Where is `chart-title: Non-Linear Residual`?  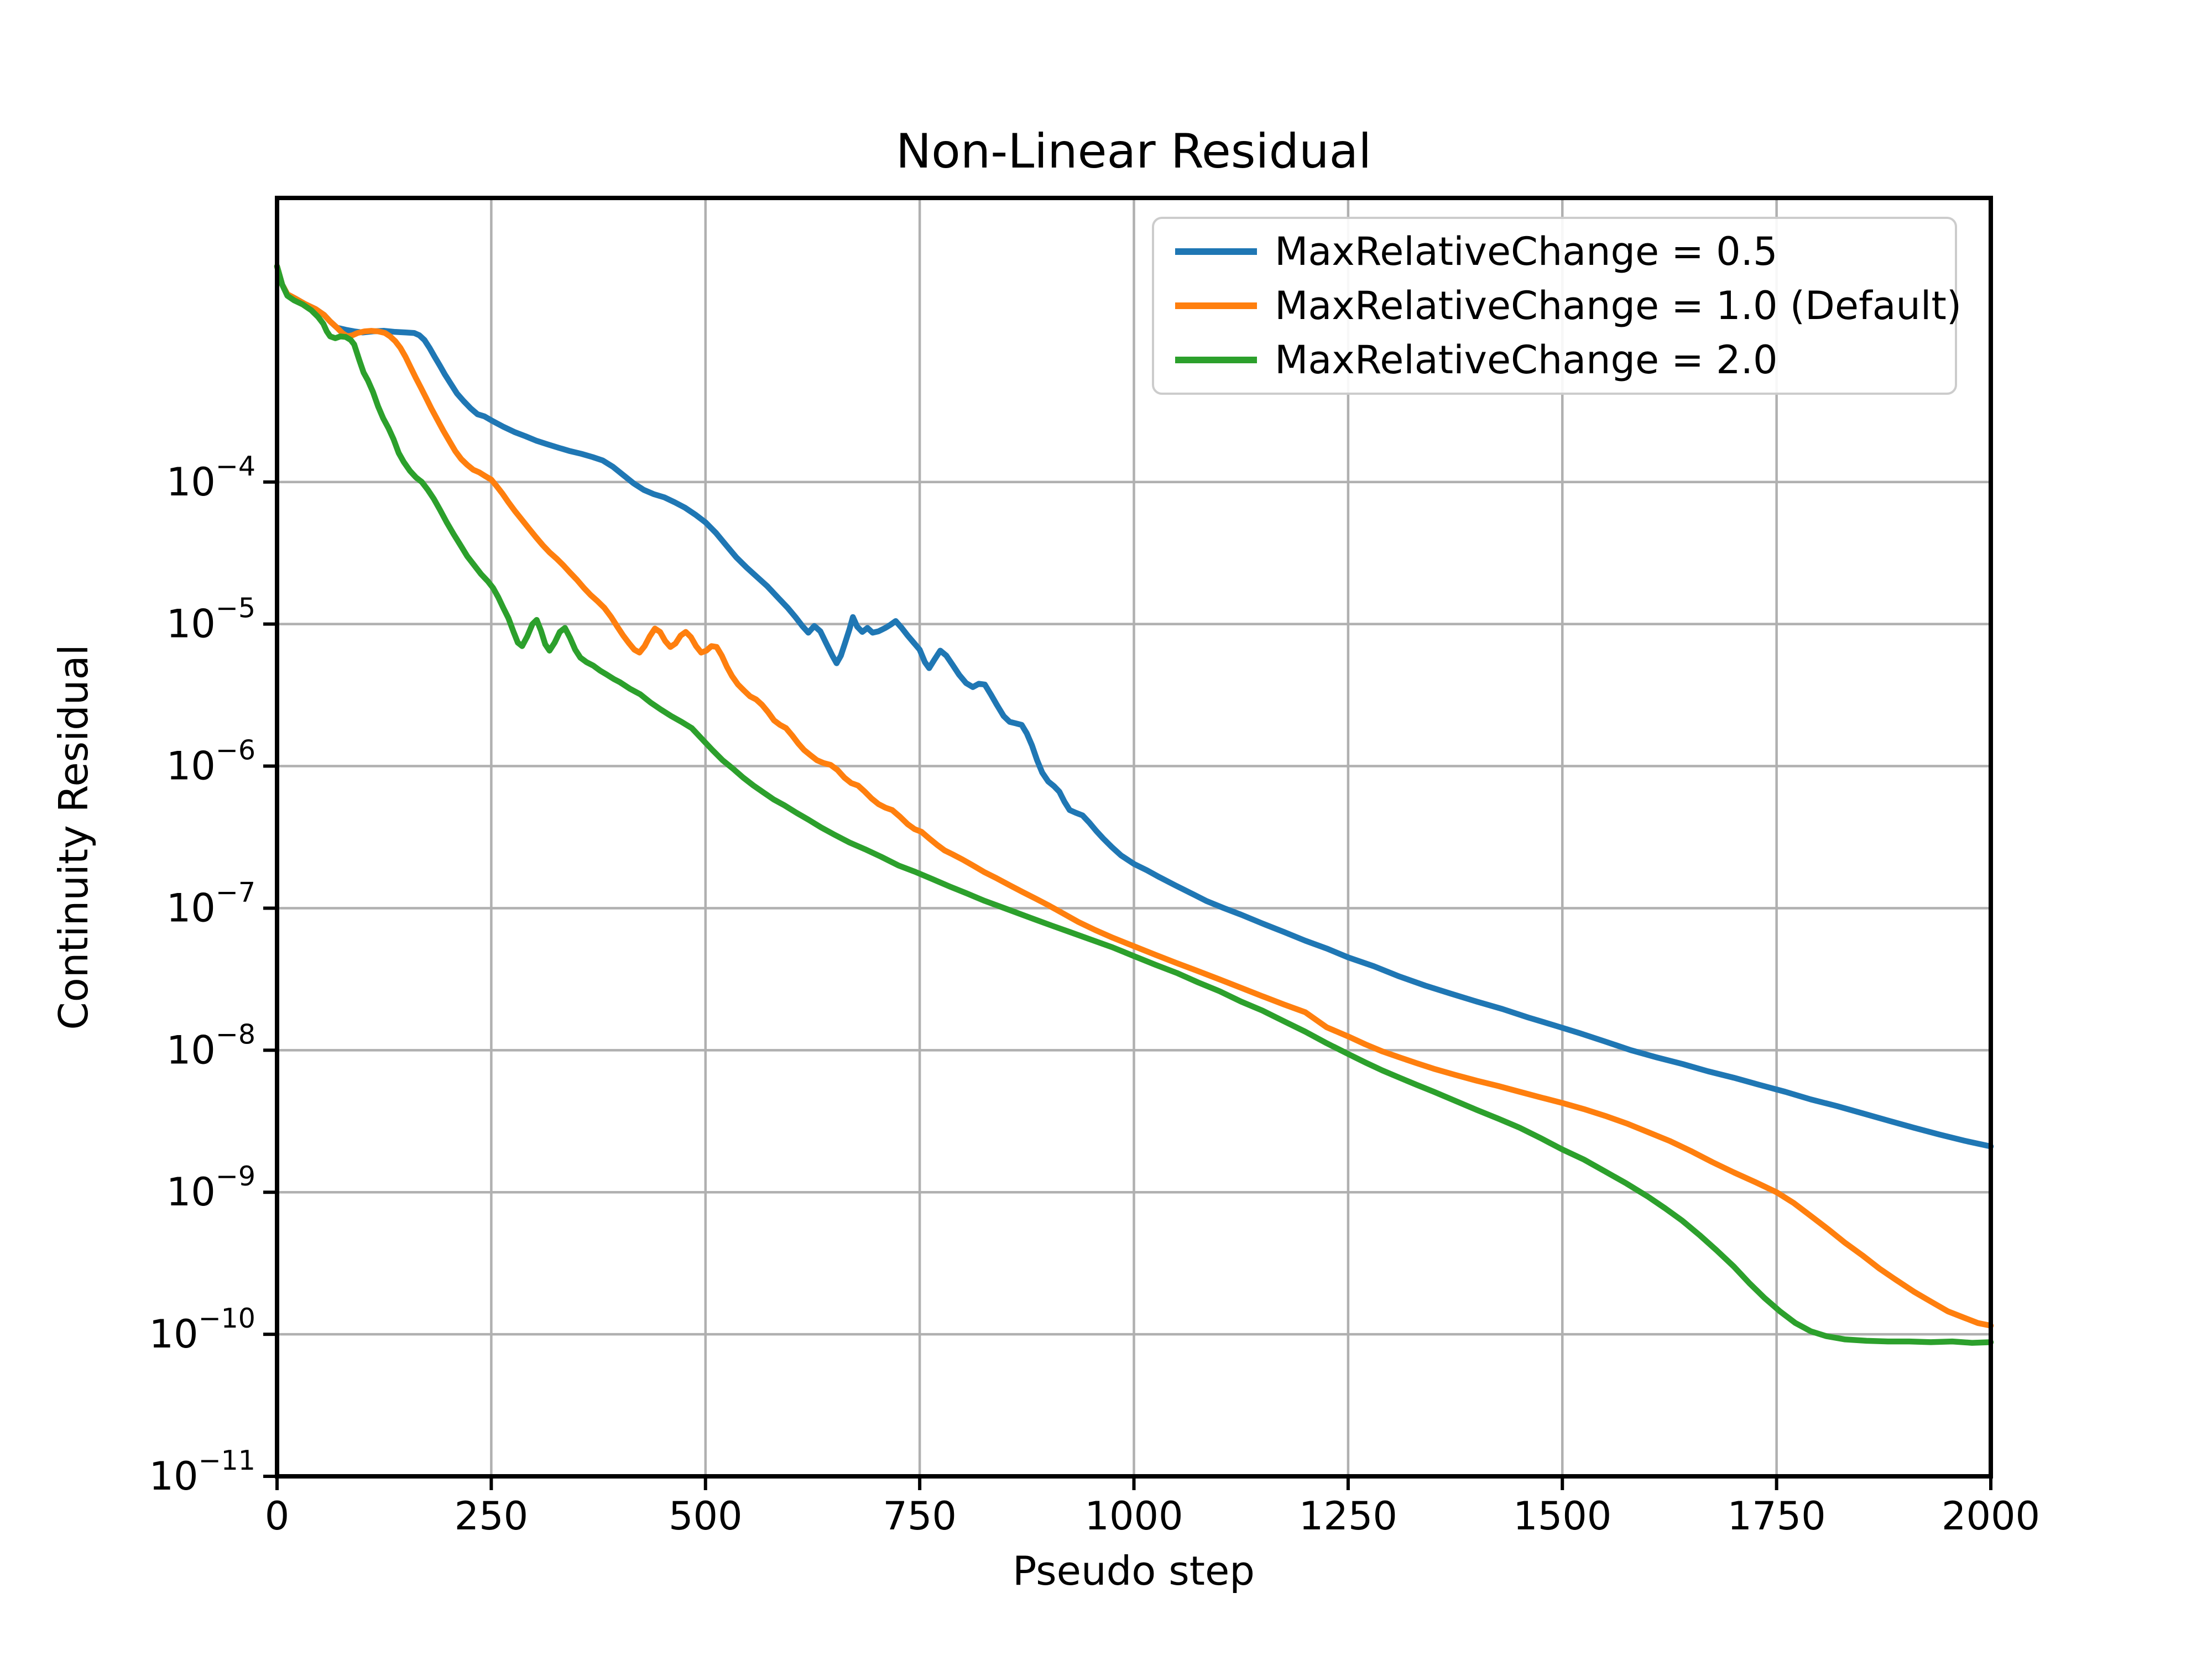
chart-title: Non-Linear Residual is located at coordinates (1134, 151).